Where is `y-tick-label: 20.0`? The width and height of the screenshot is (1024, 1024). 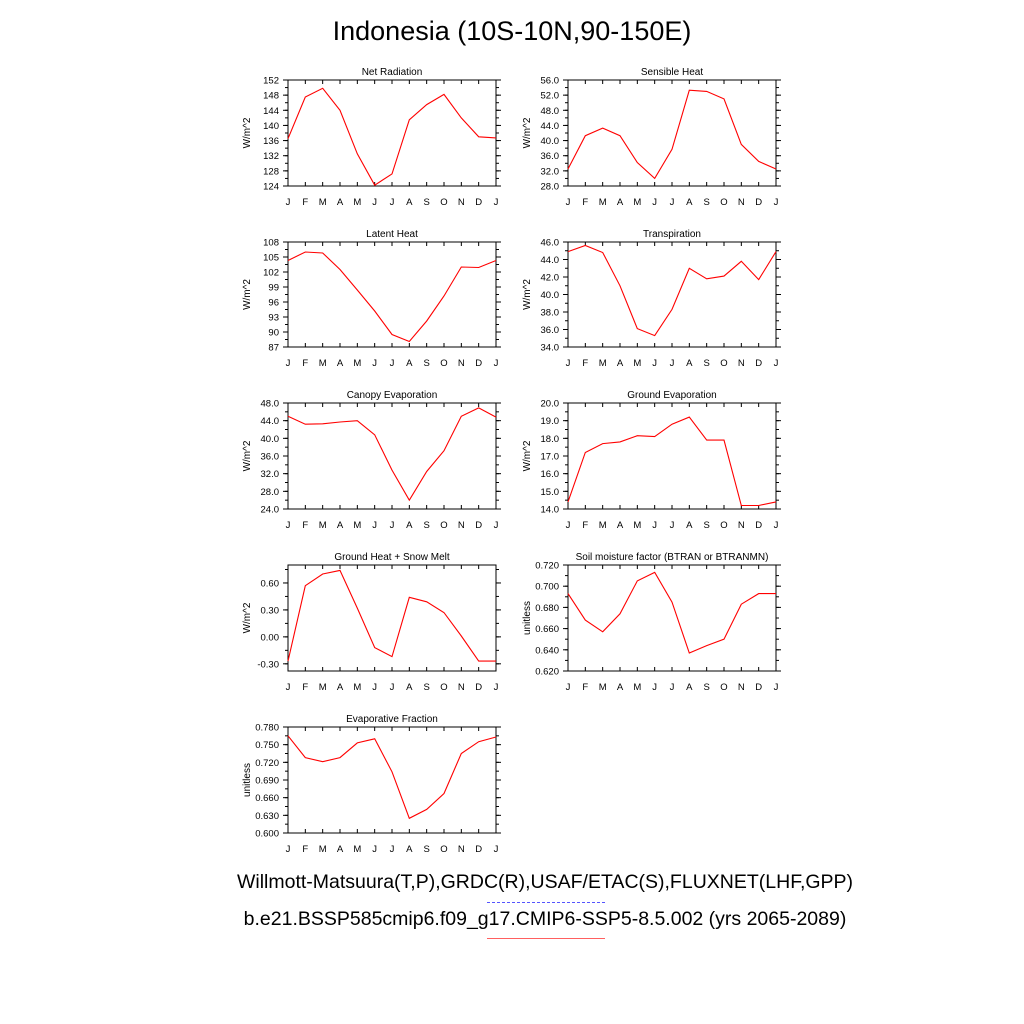 y-tick-label: 20.0 is located at coordinates (550, 404).